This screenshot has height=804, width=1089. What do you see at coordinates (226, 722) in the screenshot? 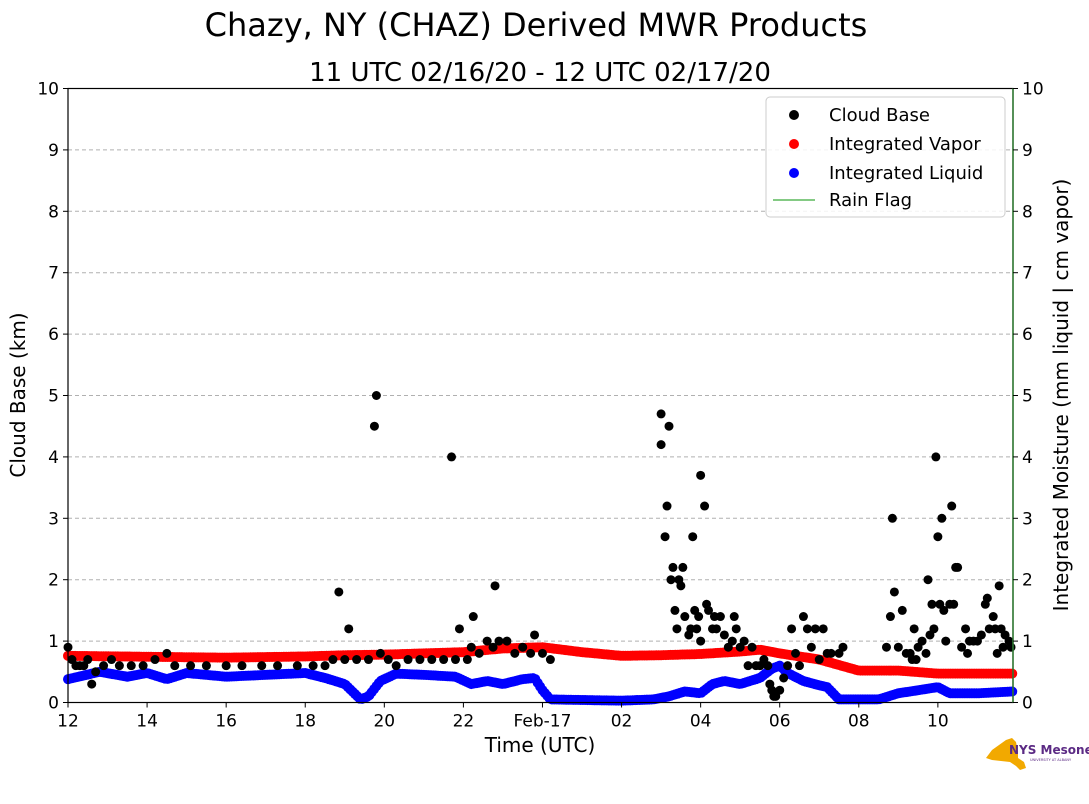
I see `x-tick-label: 16` at bounding box center [226, 722].